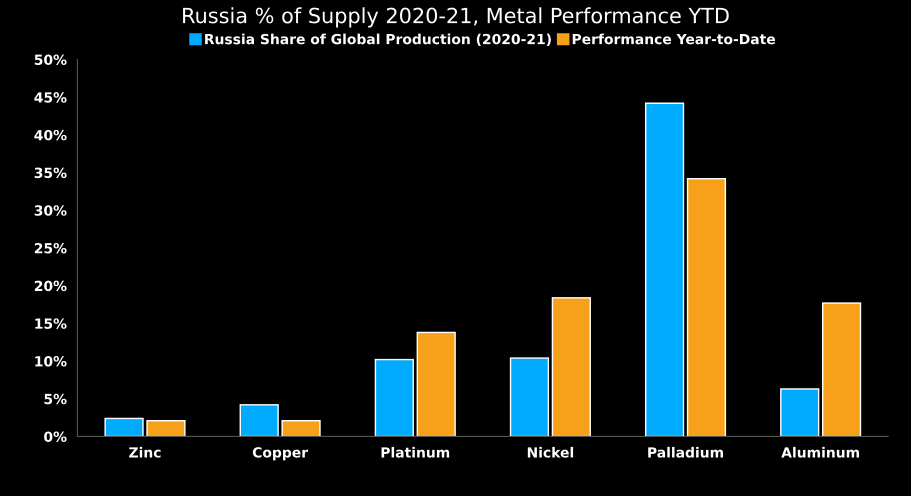 Image resolution: width=911 pixels, height=496 pixels. What do you see at coordinates (50, 59) in the screenshot?
I see `y-tick-label: 50%` at bounding box center [50, 59].